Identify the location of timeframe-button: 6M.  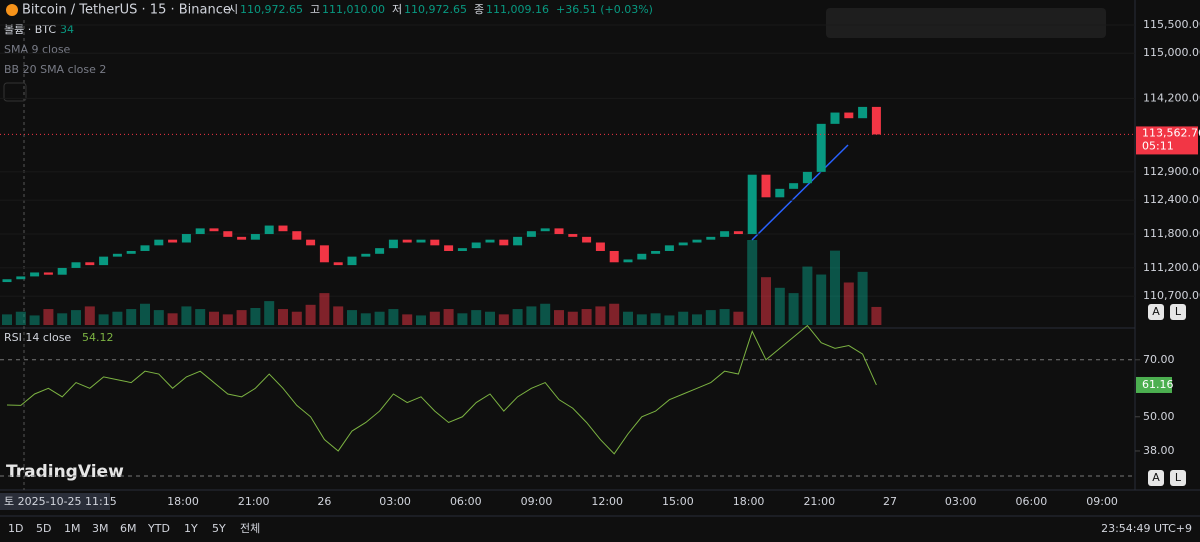
(128, 528).